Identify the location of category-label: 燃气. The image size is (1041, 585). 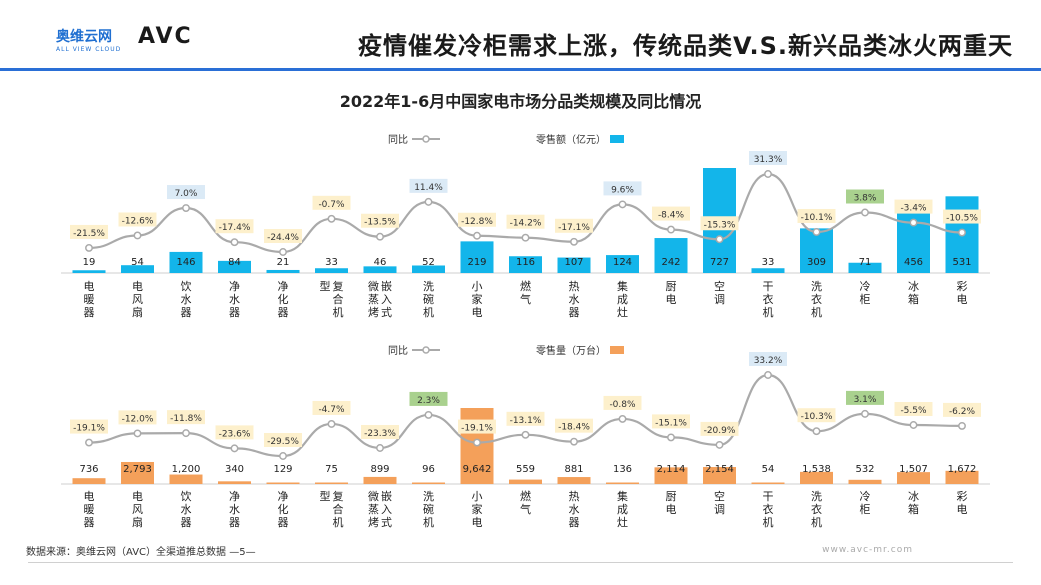
(525, 292).